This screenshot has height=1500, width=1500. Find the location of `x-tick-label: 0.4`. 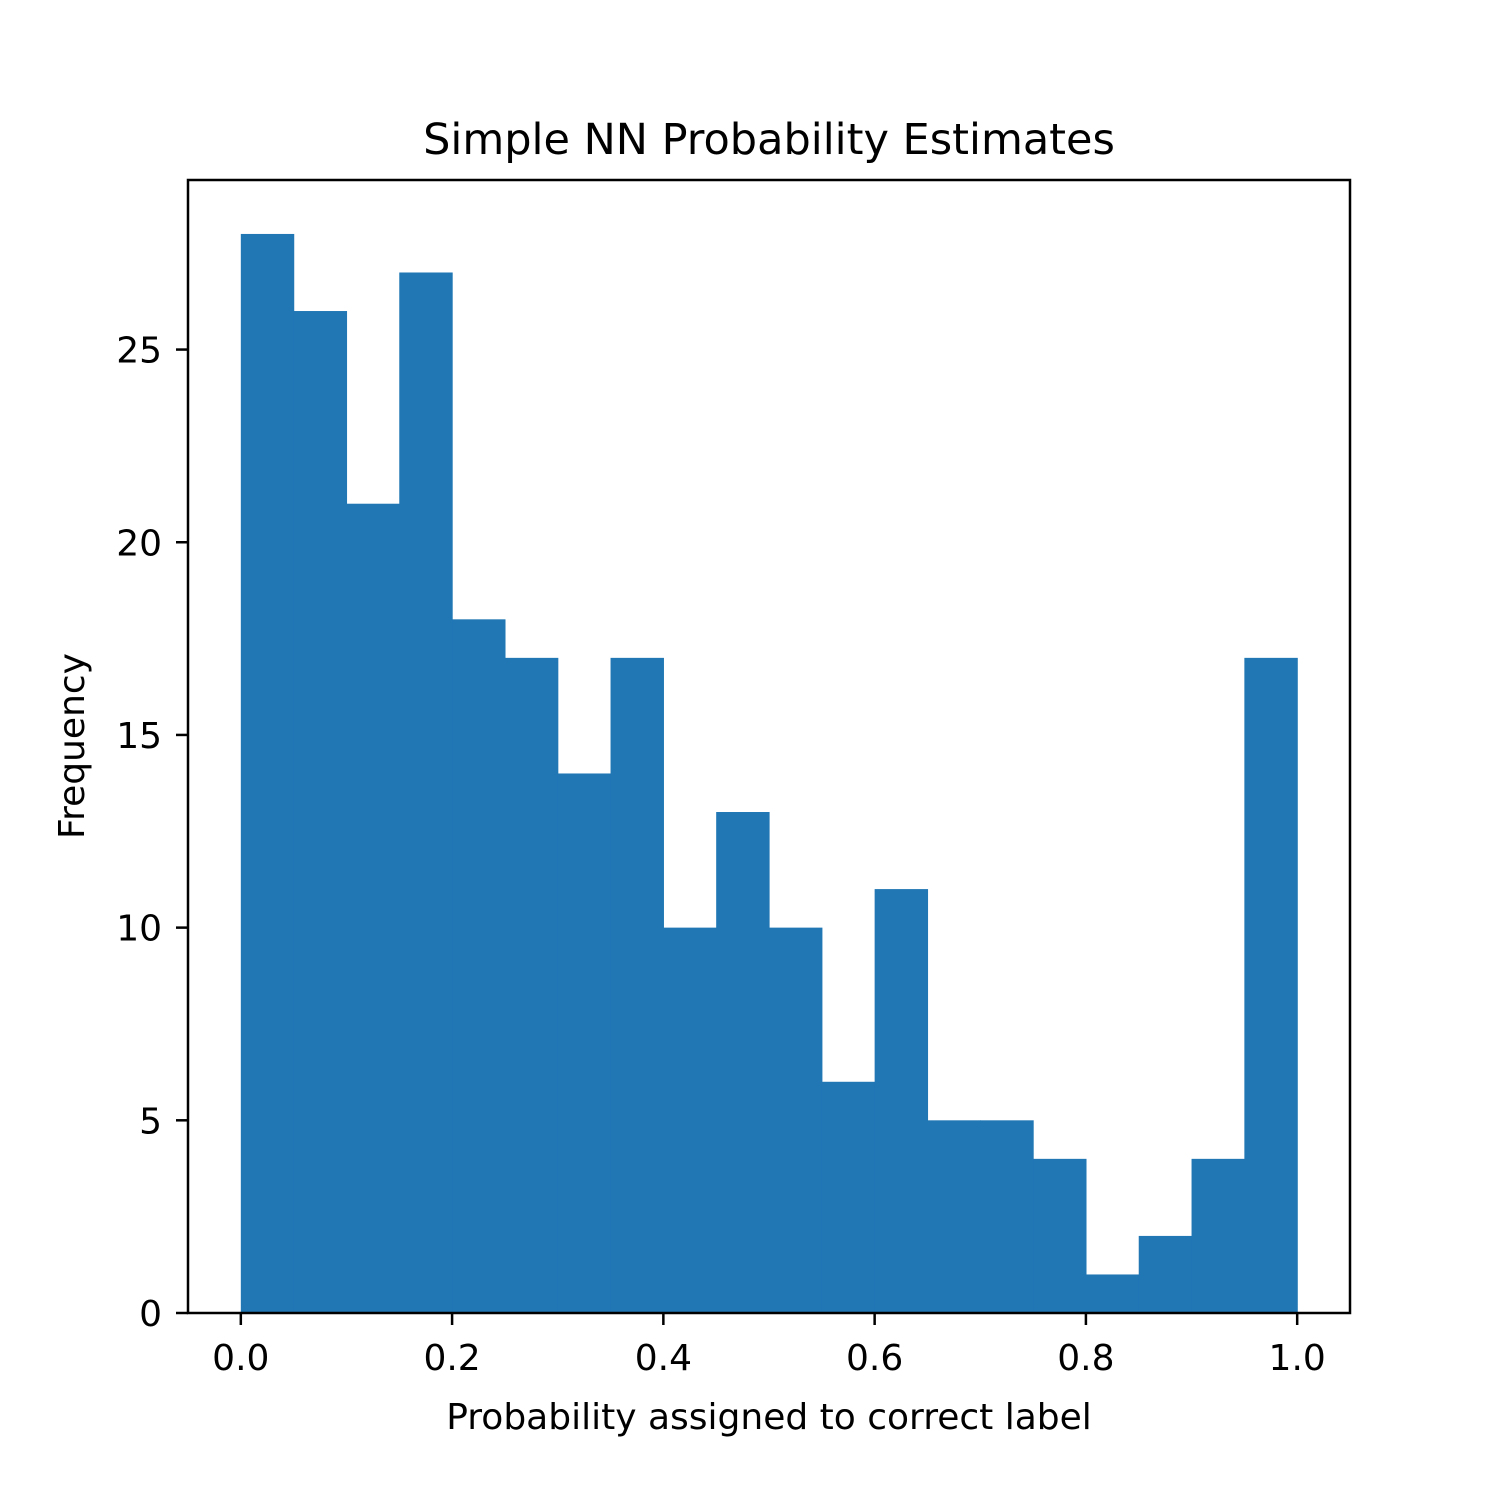

x-tick-label: 0.4 is located at coordinates (663, 1358).